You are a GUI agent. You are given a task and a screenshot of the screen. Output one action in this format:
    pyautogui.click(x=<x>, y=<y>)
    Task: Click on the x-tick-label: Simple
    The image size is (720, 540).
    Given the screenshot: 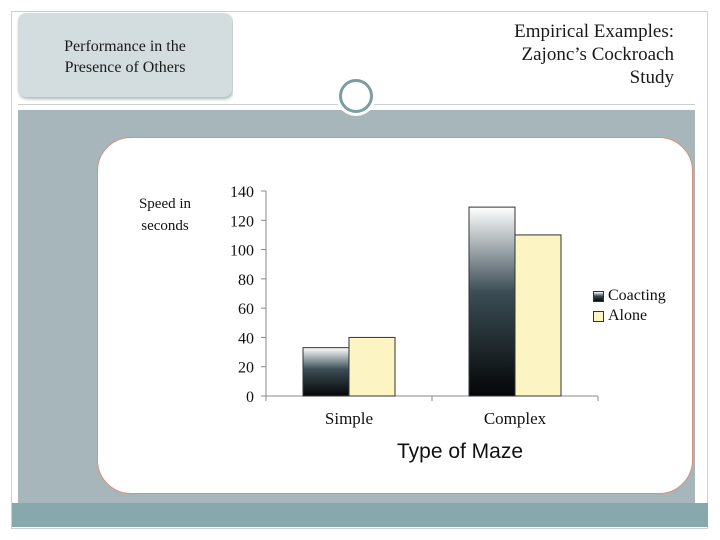 What is the action you would take?
    pyautogui.click(x=349, y=418)
    